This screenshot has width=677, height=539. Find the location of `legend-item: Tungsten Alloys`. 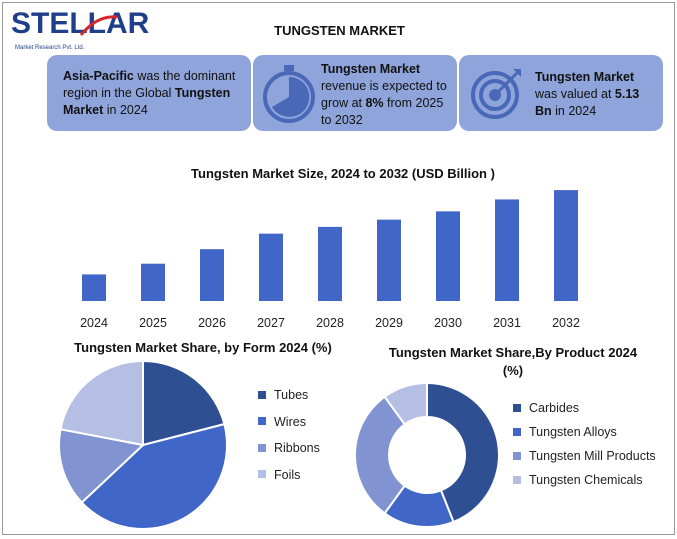

legend-item: Tungsten Alloys is located at coordinates (565, 432).